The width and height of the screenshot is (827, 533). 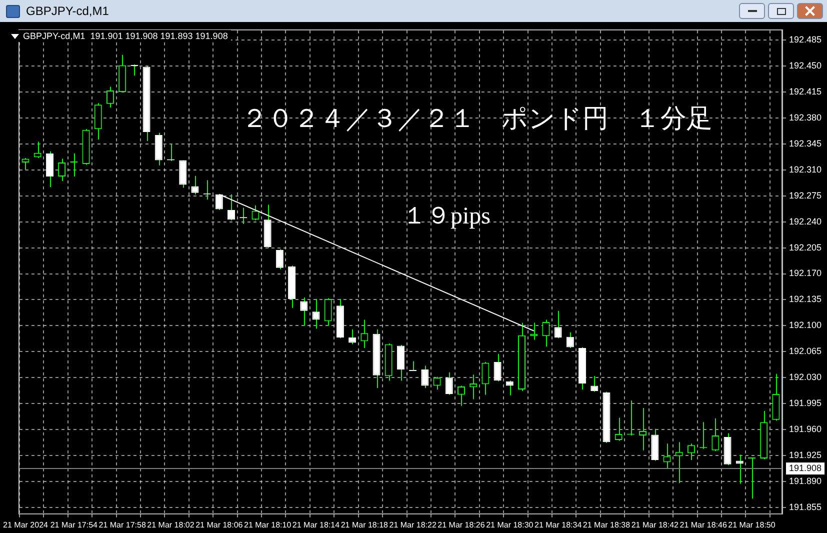 What do you see at coordinates (26, 525) in the screenshot?
I see `x-tick-label: 21 Mar 2024` at bounding box center [26, 525].